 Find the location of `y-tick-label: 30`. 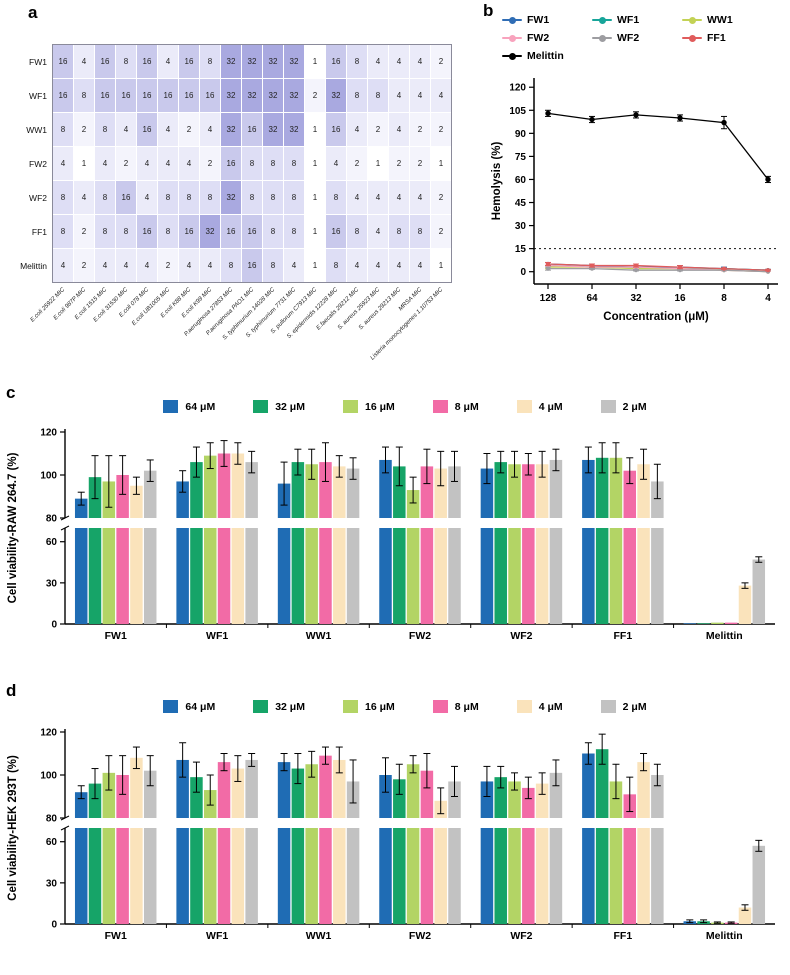

y-tick-label: 30 is located at coordinates (52, 583).